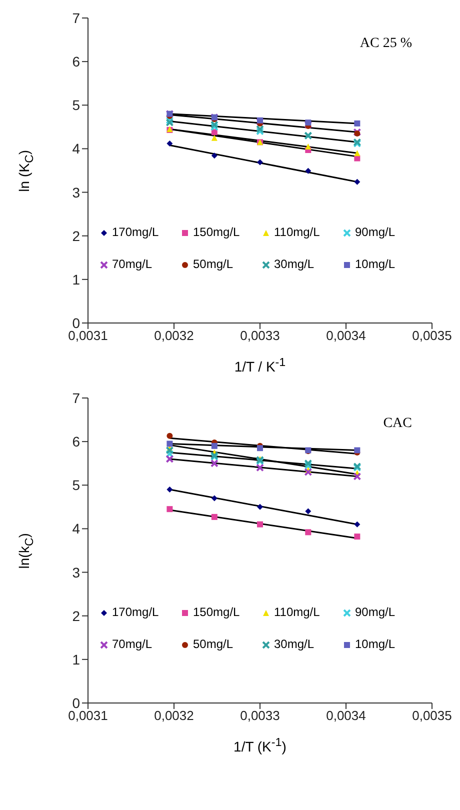 This screenshot has width=460, height=810. Describe the element at coordinates (386, 44) in the screenshot. I see `text: AC 25 %` at that location.